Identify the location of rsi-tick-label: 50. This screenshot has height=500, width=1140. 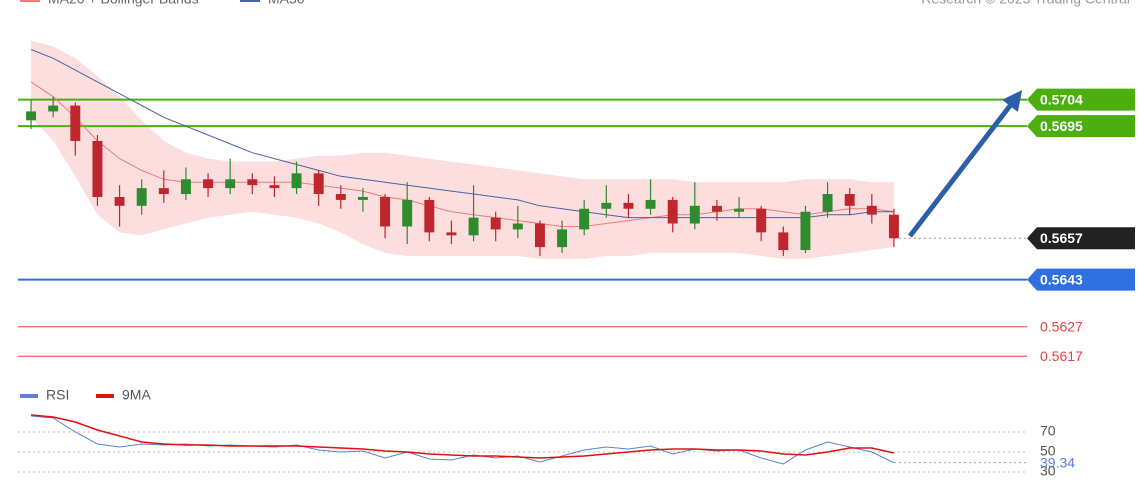
(1048, 451).